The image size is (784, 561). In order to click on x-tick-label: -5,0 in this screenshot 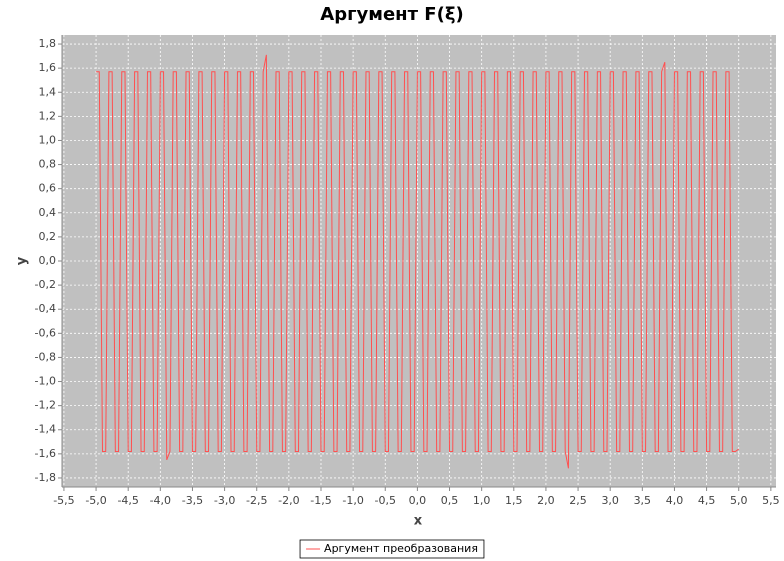, I will do `click(95, 500)`.